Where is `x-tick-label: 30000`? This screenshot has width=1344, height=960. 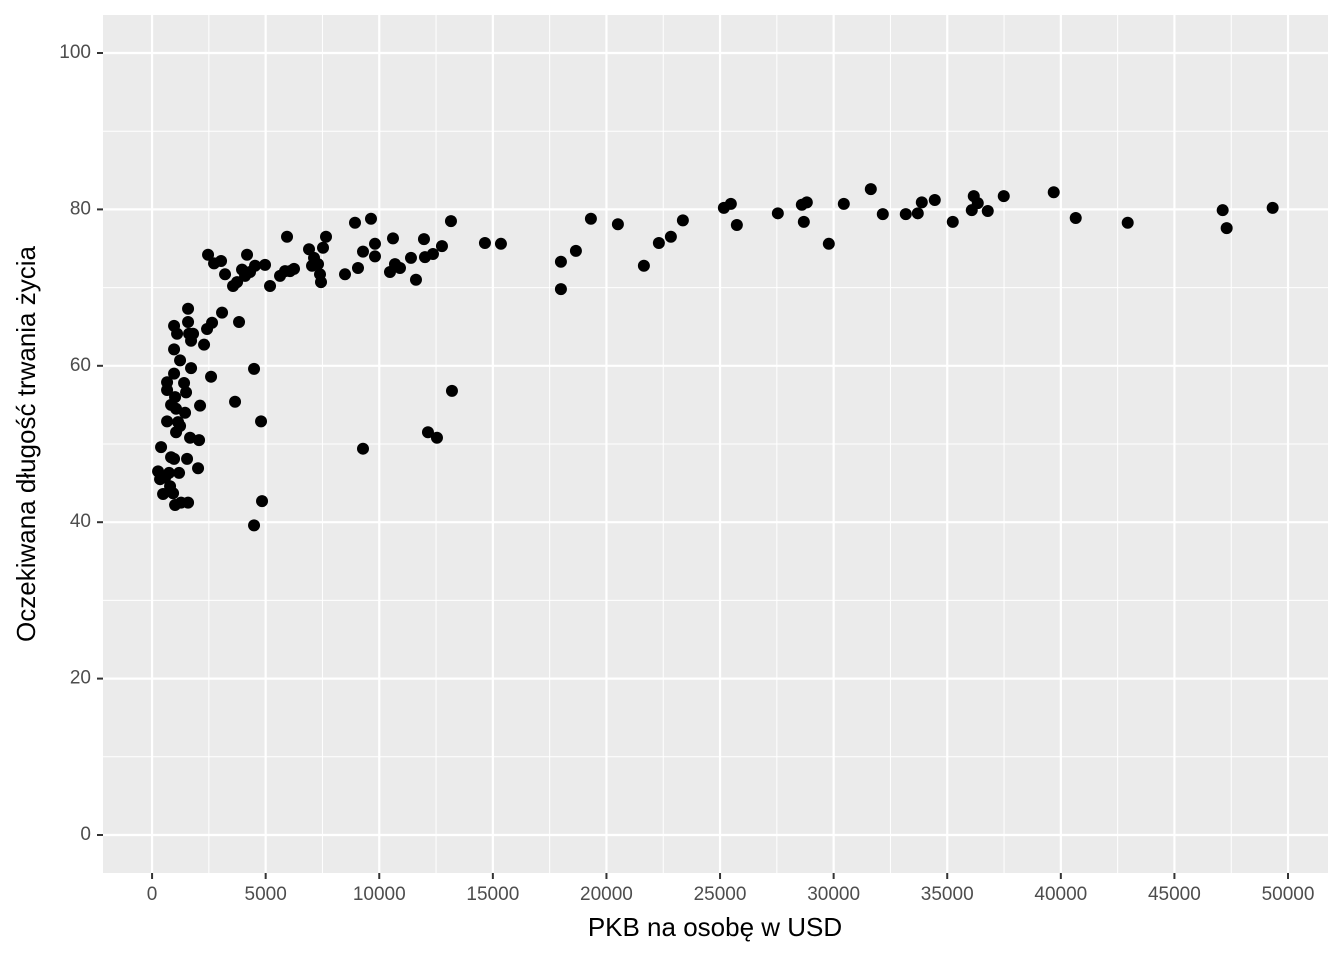 x-tick-label: 30000 is located at coordinates (833, 894).